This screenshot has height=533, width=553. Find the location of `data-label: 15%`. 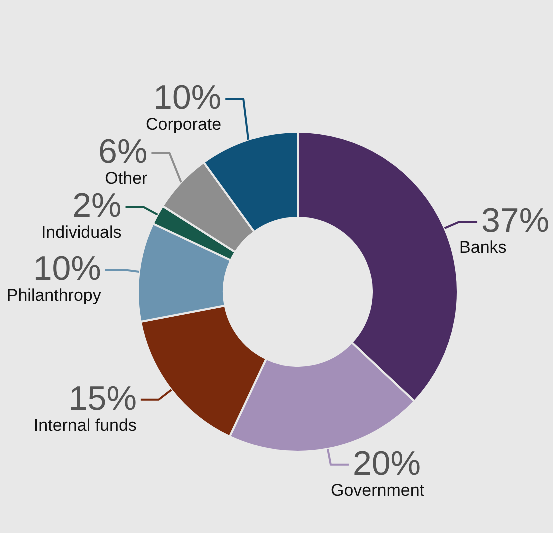

data-label: 15% is located at coordinates (102, 399).